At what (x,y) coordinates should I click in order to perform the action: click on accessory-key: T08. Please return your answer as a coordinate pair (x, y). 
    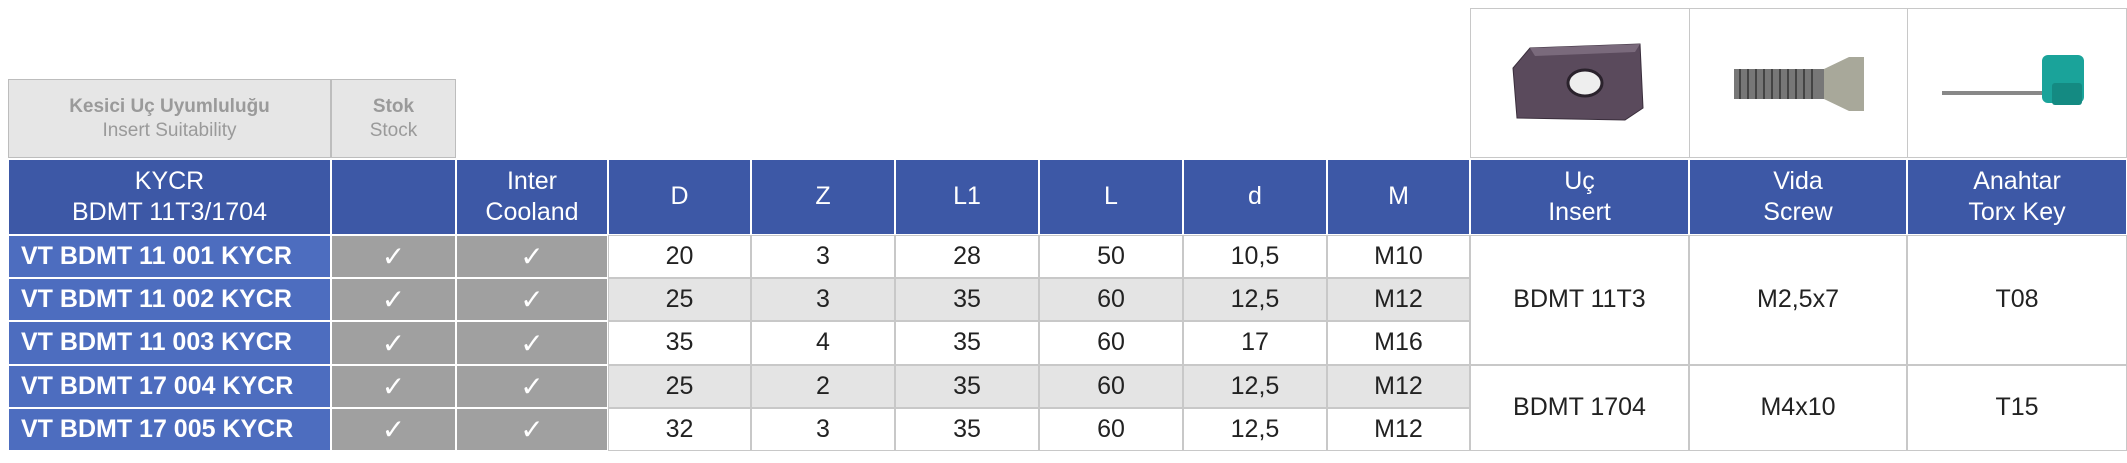
    Looking at the image, I should click on (2017, 300).